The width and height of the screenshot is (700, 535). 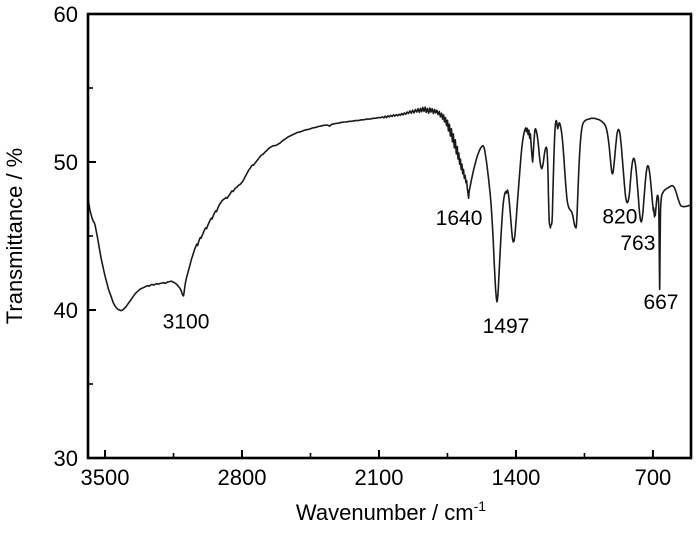 What do you see at coordinates (515, 477) in the screenshot?
I see `x-tick-label-1400: 1400` at bounding box center [515, 477].